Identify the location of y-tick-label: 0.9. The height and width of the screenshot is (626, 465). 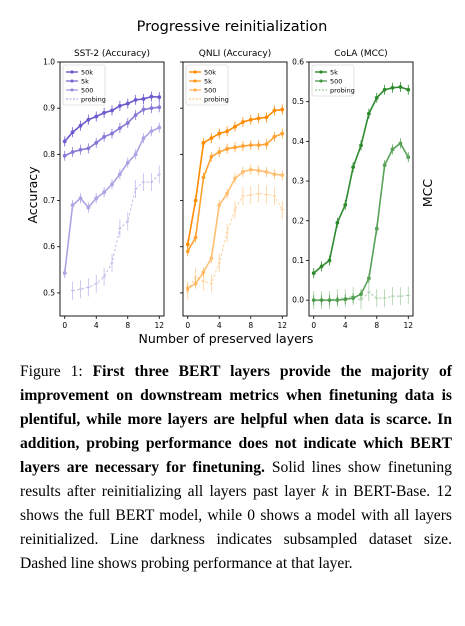
(49, 108).